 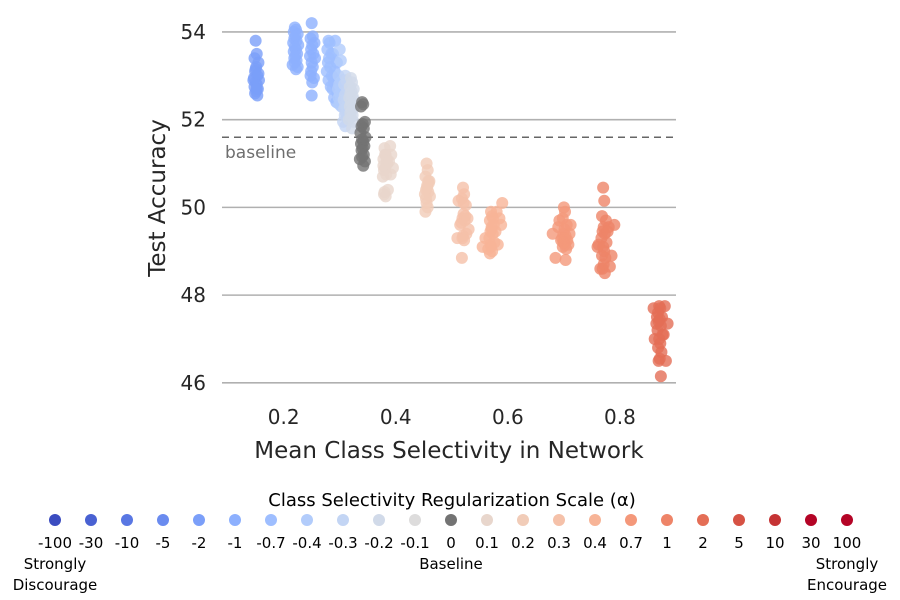 I want to click on legend-item: 0, so click(x=451, y=533).